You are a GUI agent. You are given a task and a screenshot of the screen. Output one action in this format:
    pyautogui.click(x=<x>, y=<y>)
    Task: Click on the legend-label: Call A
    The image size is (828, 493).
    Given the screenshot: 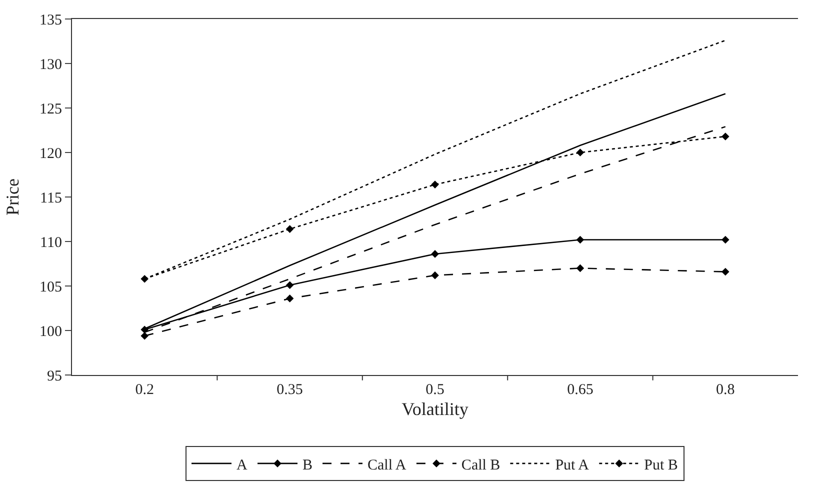 What is the action you would take?
    pyautogui.click(x=387, y=465)
    